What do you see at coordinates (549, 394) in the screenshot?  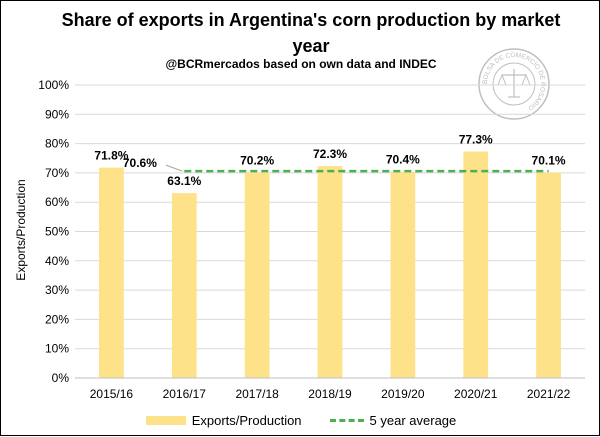 I see `x-tick-label: 2021/22` at bounding box center [549, 394].